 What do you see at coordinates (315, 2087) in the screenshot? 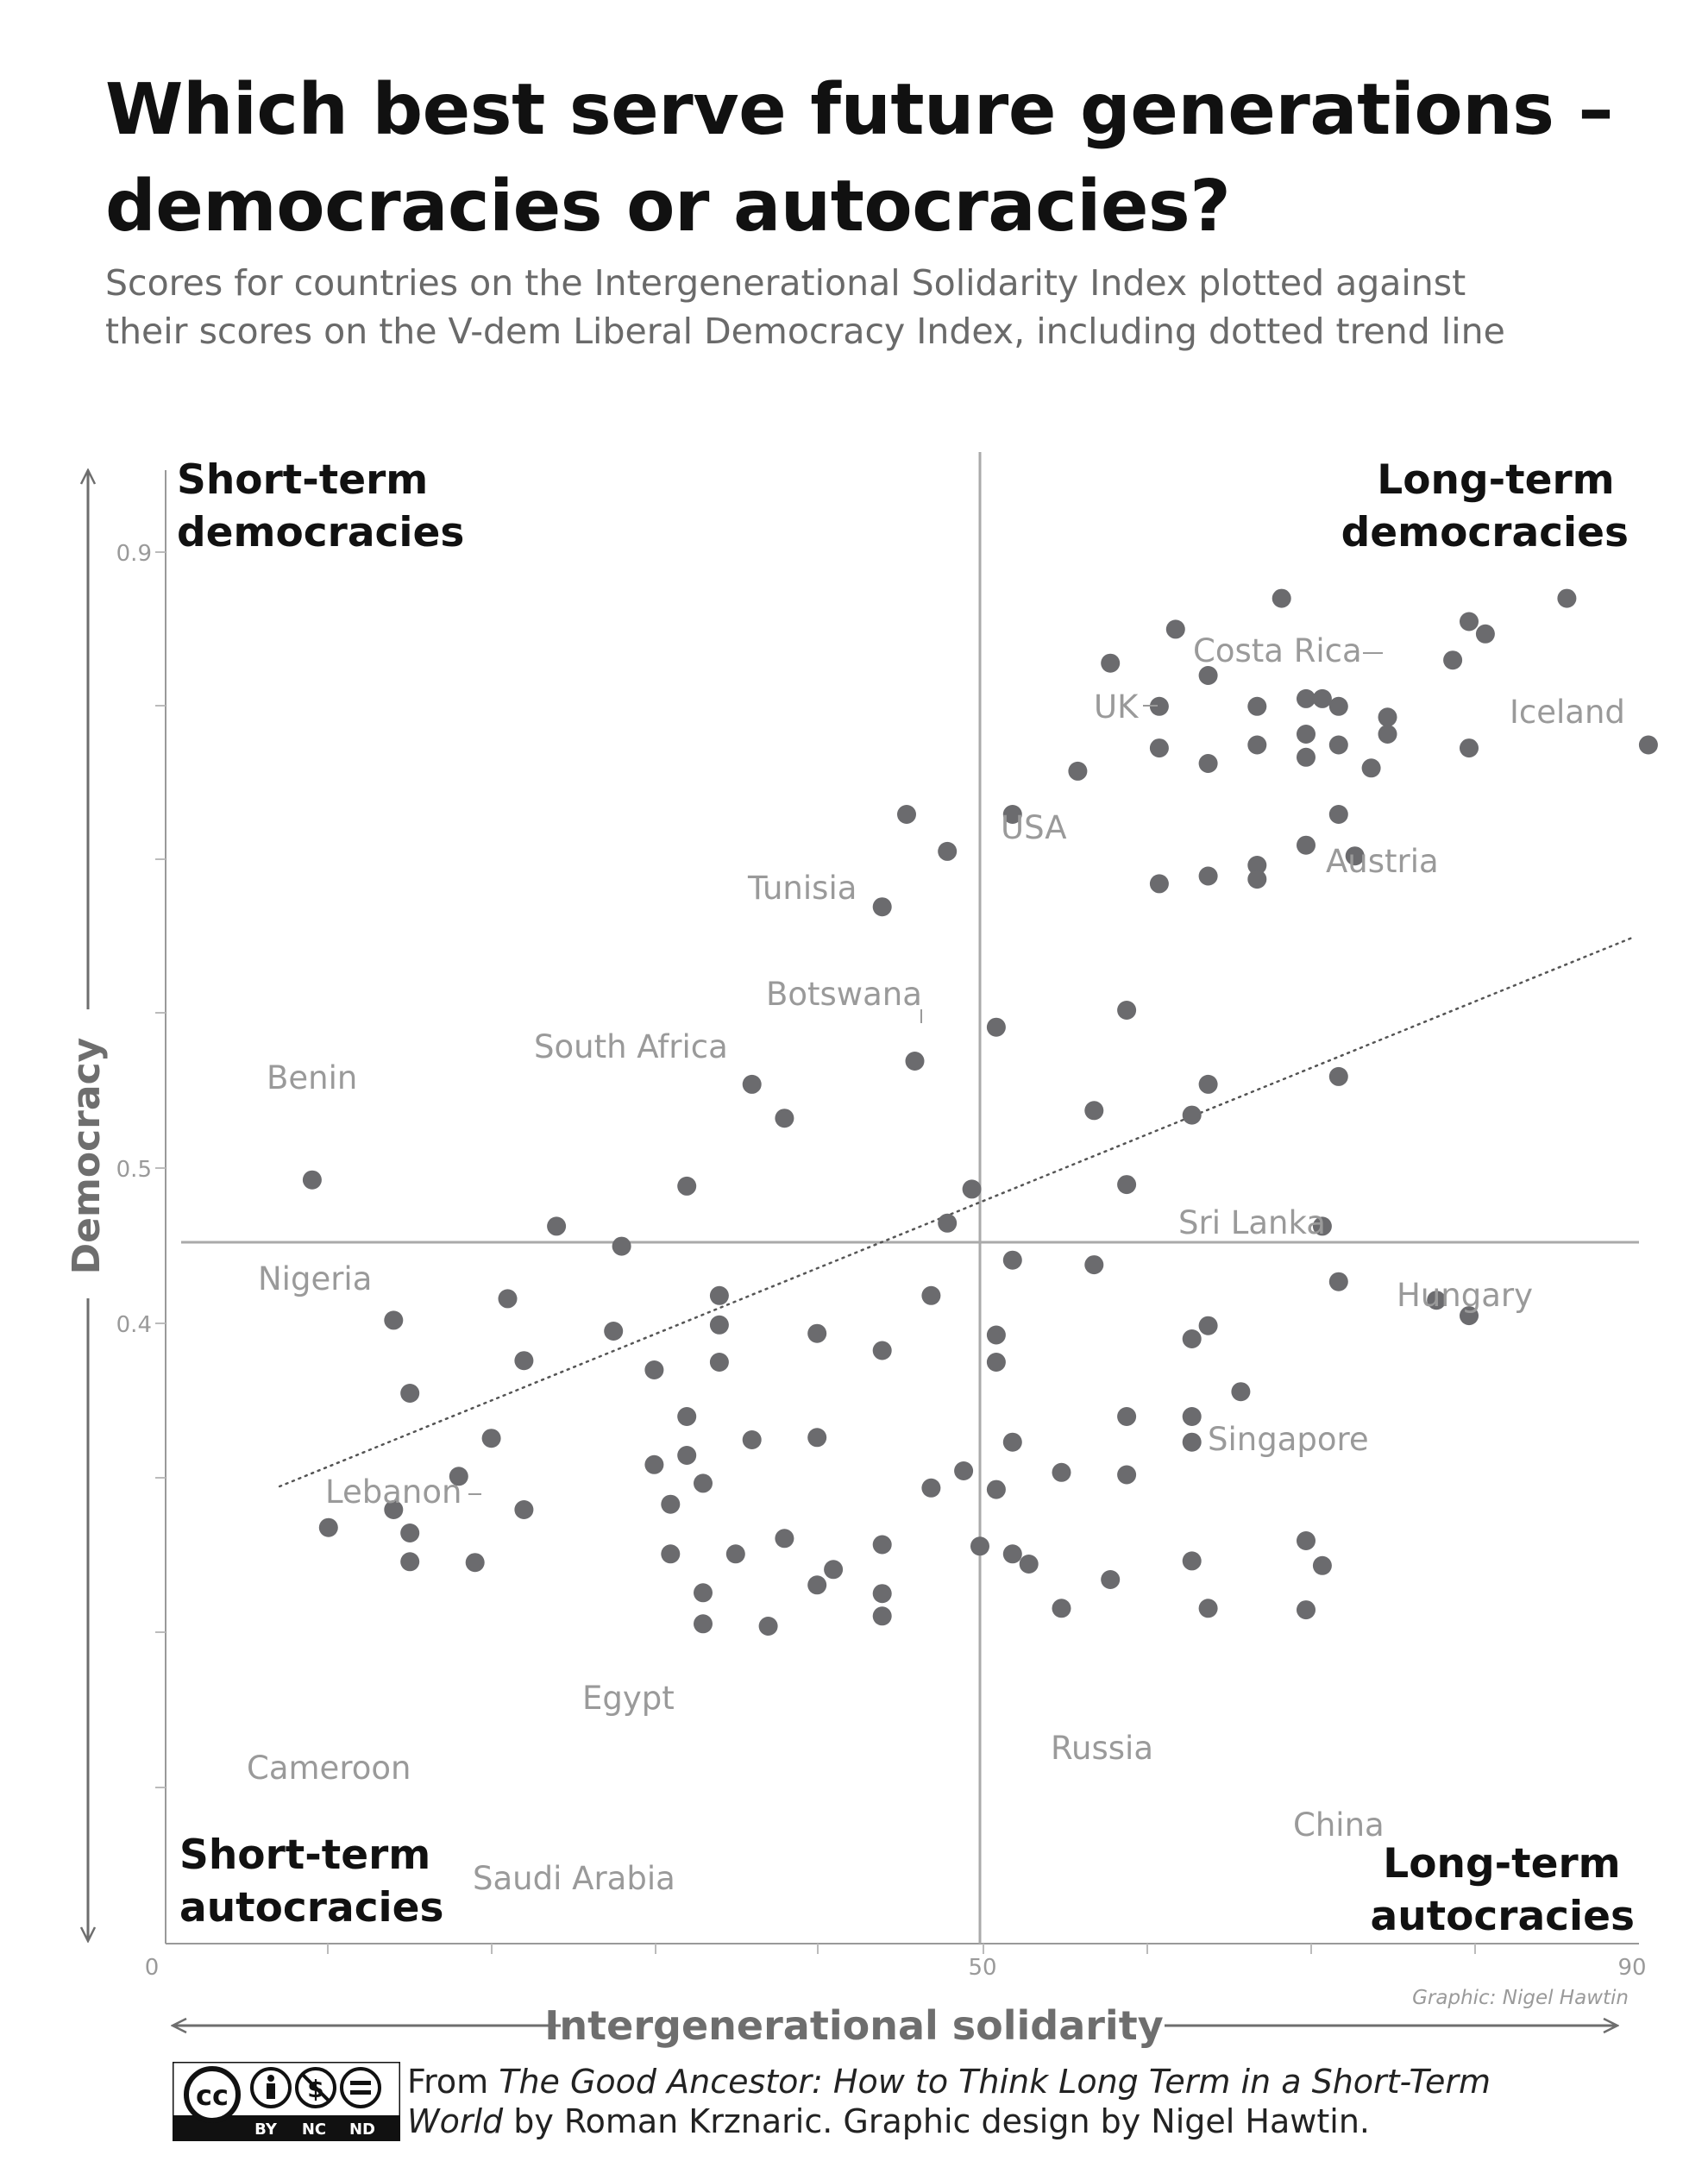
I see `nc-icon-slash` at bounding box center [315, 2087].